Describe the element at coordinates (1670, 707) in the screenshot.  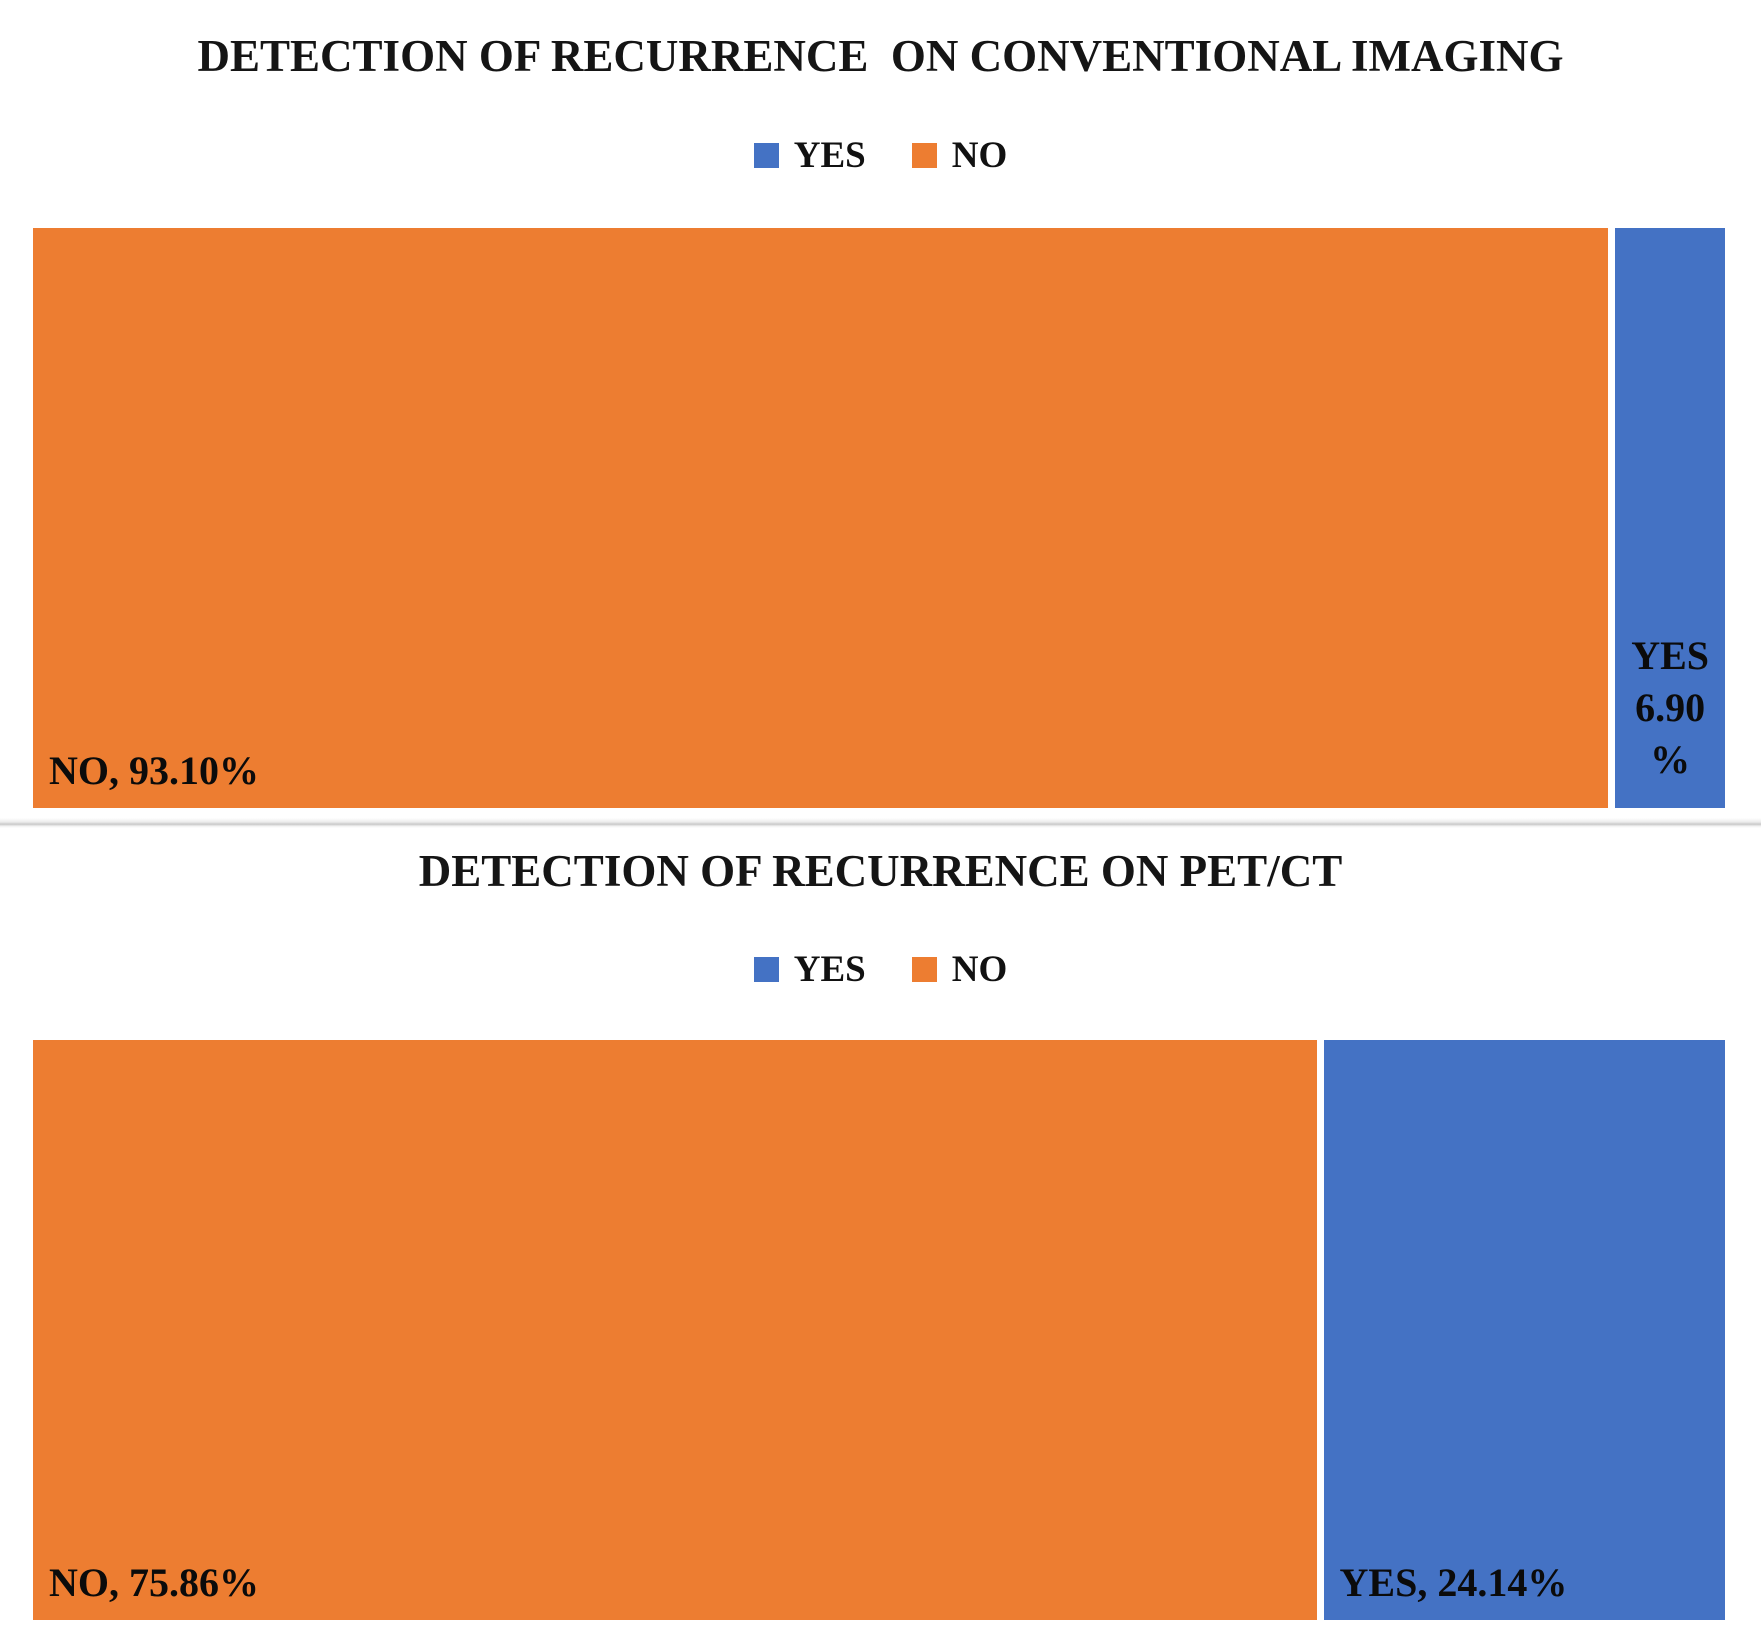
I see `data-label-yes: YES 6.90 %` at that location.